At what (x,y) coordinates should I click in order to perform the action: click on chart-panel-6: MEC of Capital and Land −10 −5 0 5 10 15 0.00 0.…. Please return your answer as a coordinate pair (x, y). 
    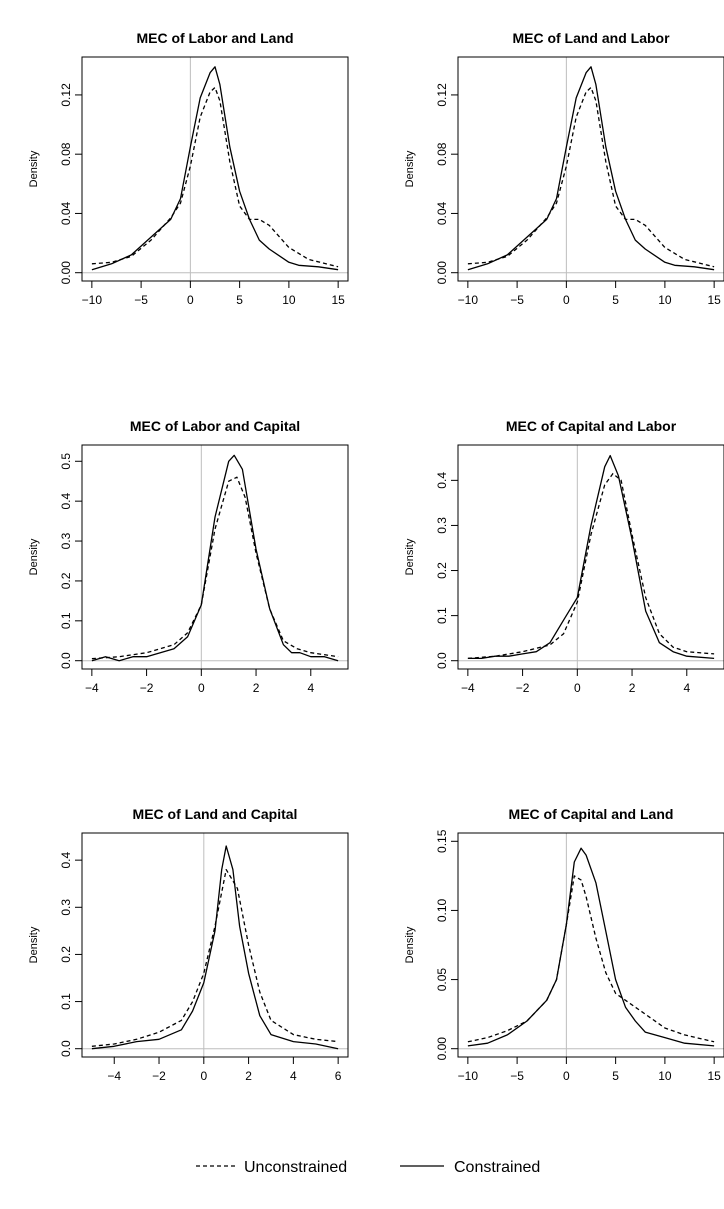
    Looking at the image, I should click on (564, 944).